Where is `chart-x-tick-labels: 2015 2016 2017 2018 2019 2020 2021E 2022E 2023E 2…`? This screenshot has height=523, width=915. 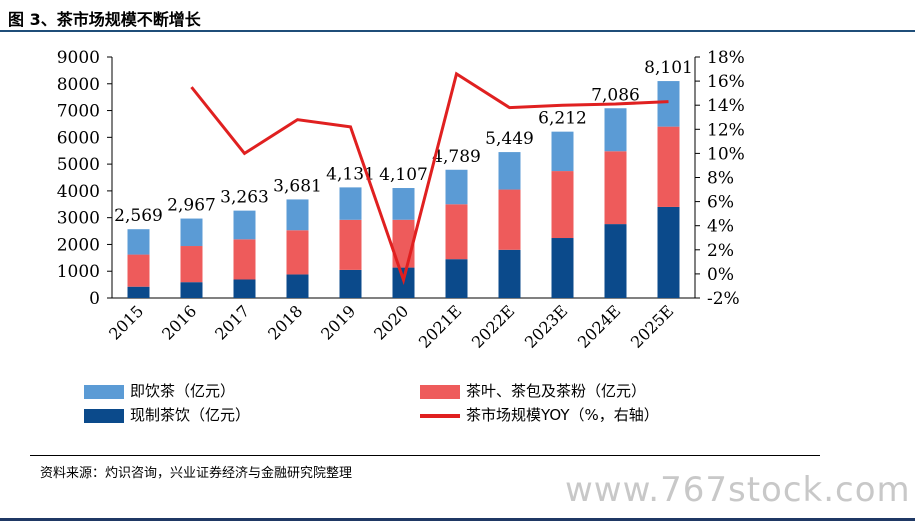 chart-x-tick-labels: 2015 2016 2017 2018 2019 2020 2021E 2022E 2023E 2… is located at coordinates (391, 326).